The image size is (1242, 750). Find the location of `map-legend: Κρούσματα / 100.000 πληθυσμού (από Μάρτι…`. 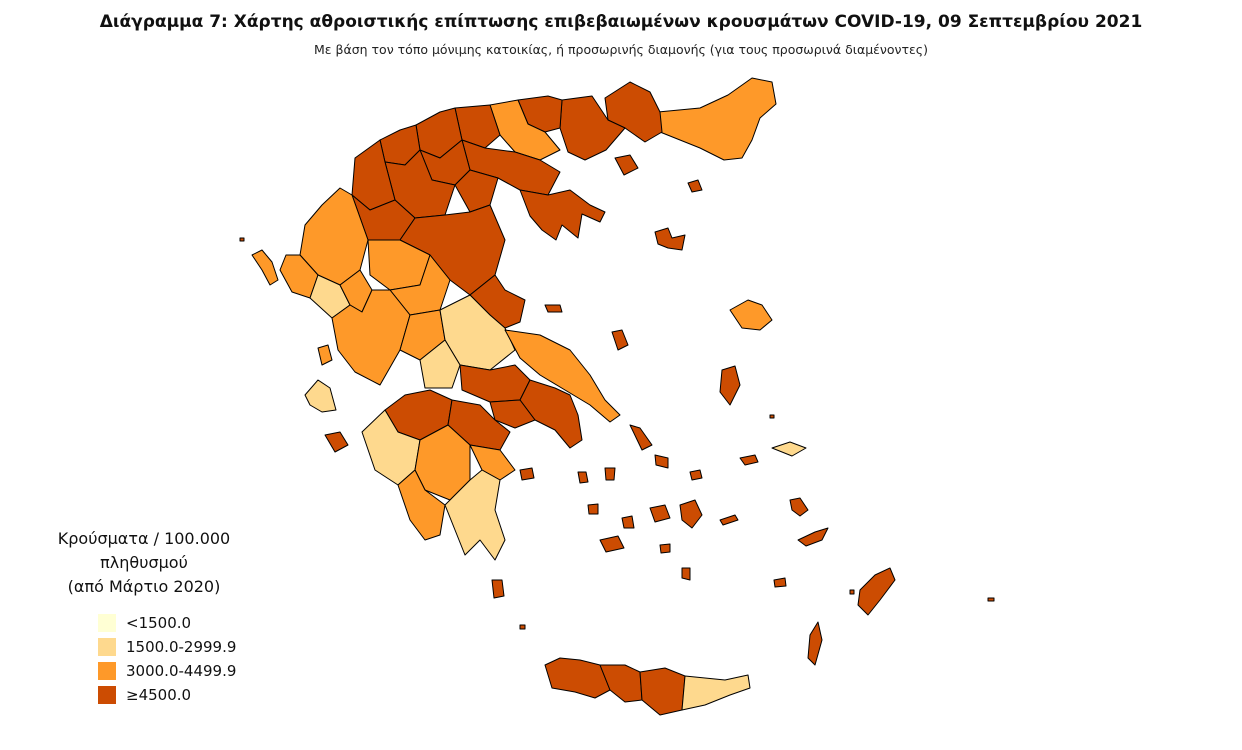

map-legend: Κρούσματα / 100.000 πληθυσμού (από Μάρτι… is located at coordinates (179, 617).